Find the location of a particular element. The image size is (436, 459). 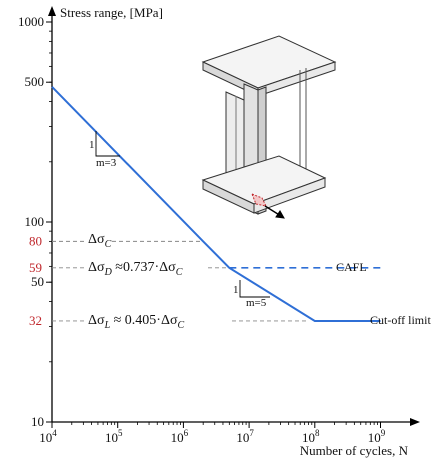

x-tick-label: 10⁴ is located at coordinates (48, 436).